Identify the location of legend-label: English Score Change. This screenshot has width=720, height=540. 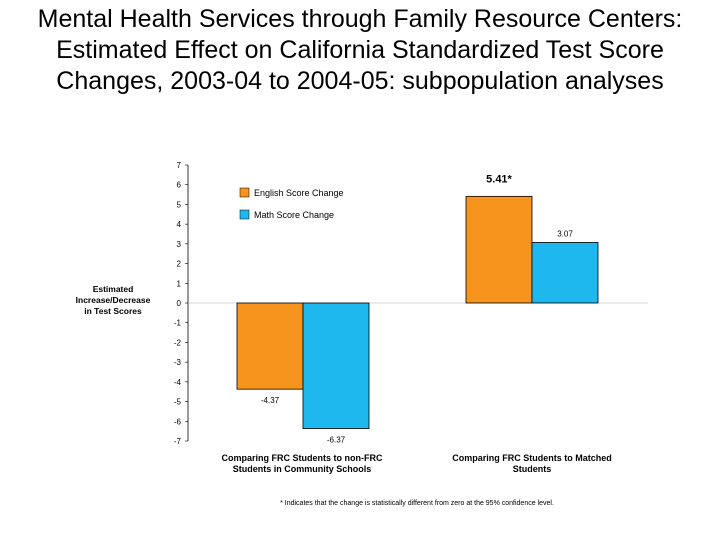
(299, 193).